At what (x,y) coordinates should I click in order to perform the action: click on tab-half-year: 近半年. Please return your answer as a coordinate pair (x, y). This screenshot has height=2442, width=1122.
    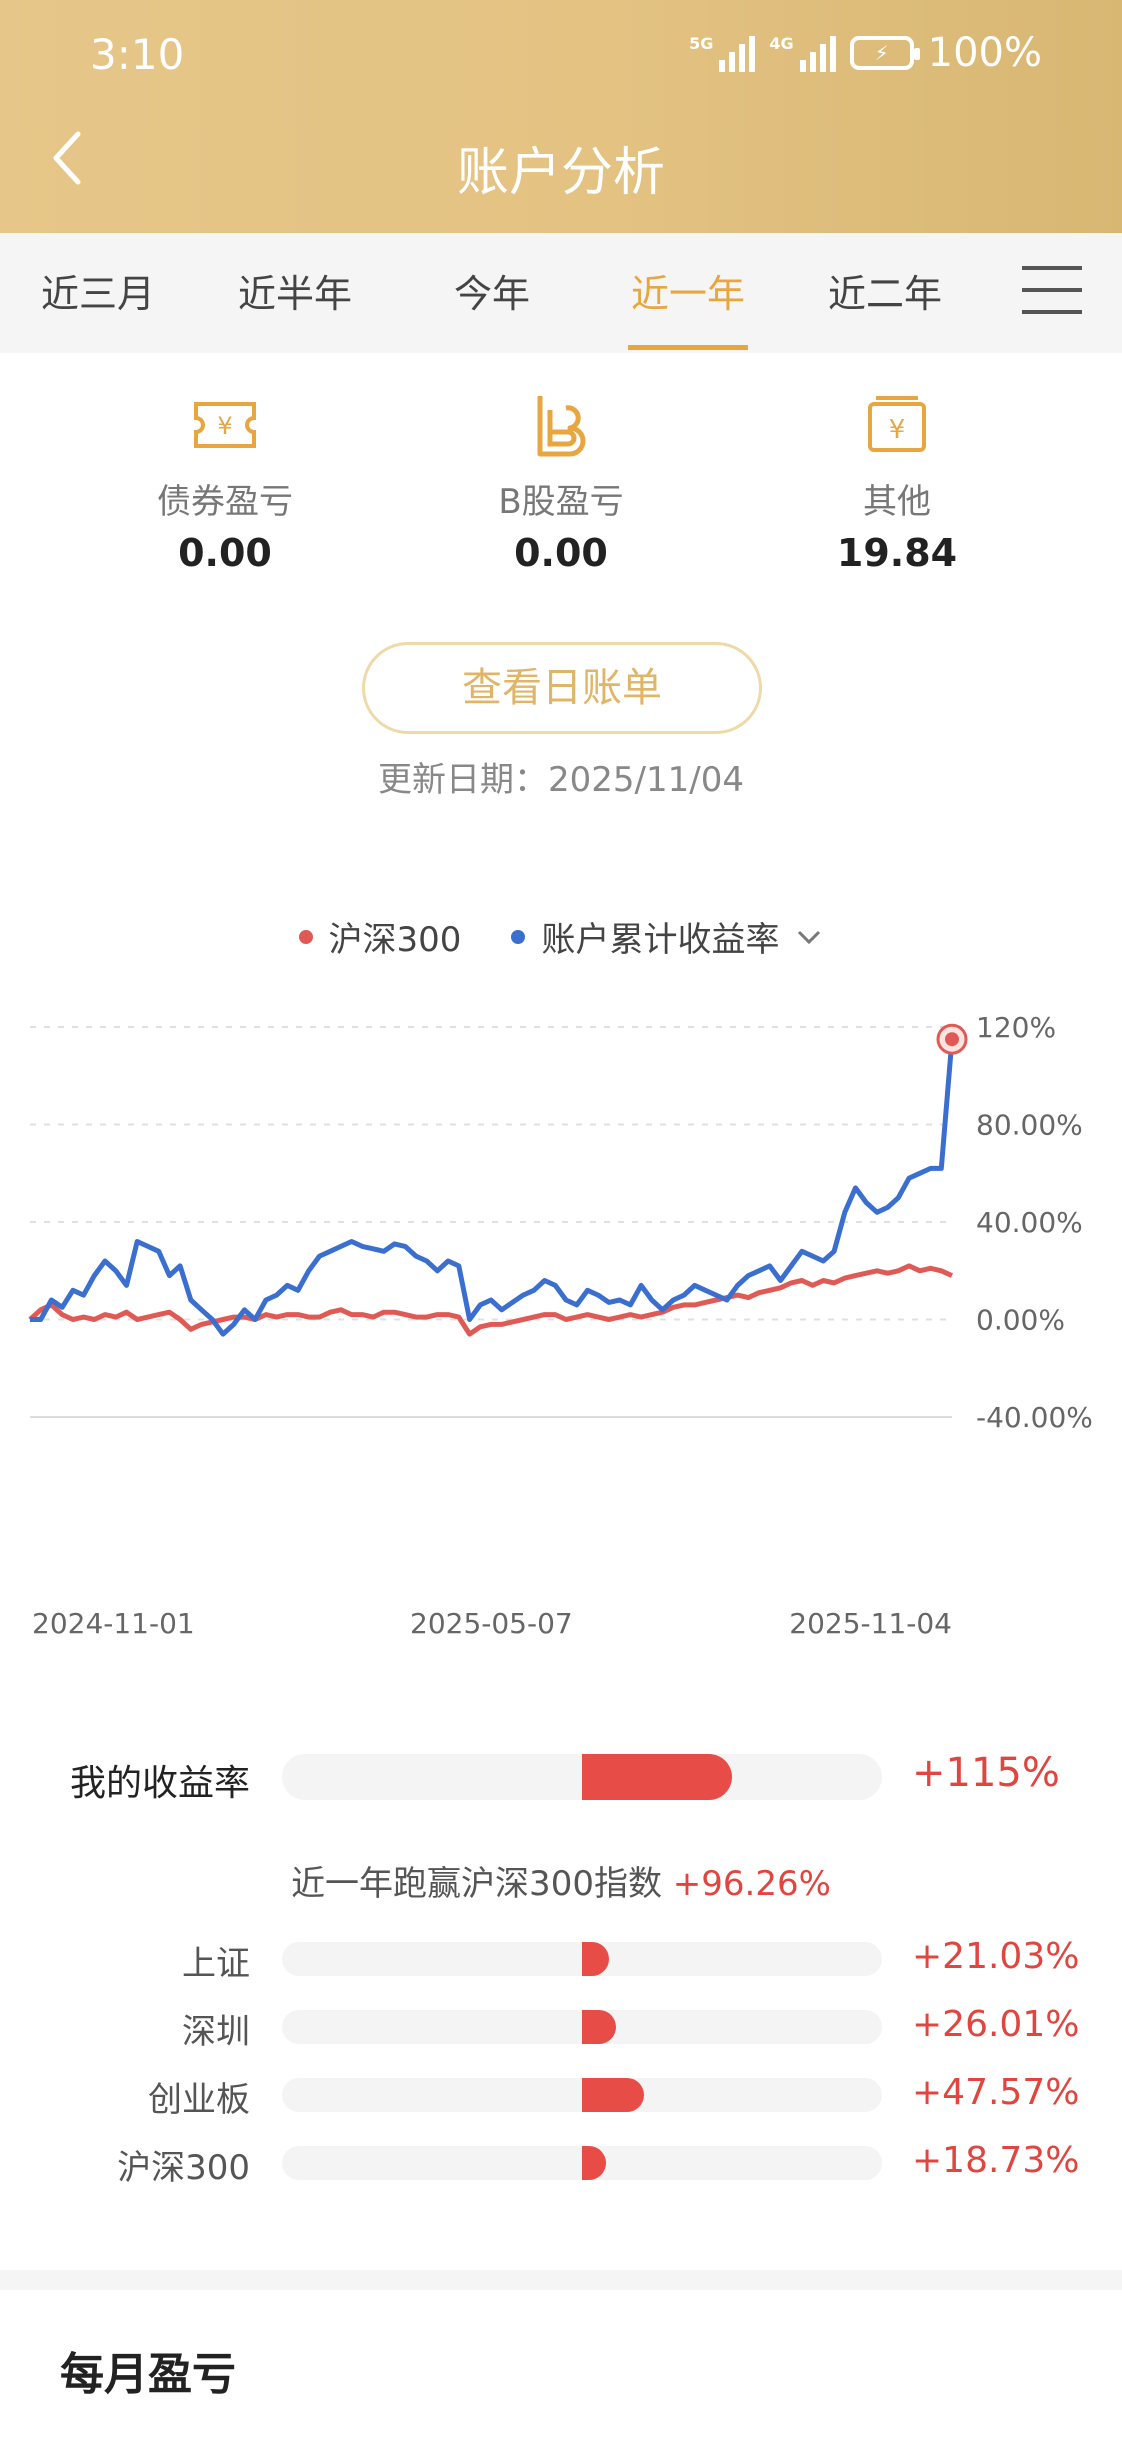
    Looking at the image, I should click on (294, 294).